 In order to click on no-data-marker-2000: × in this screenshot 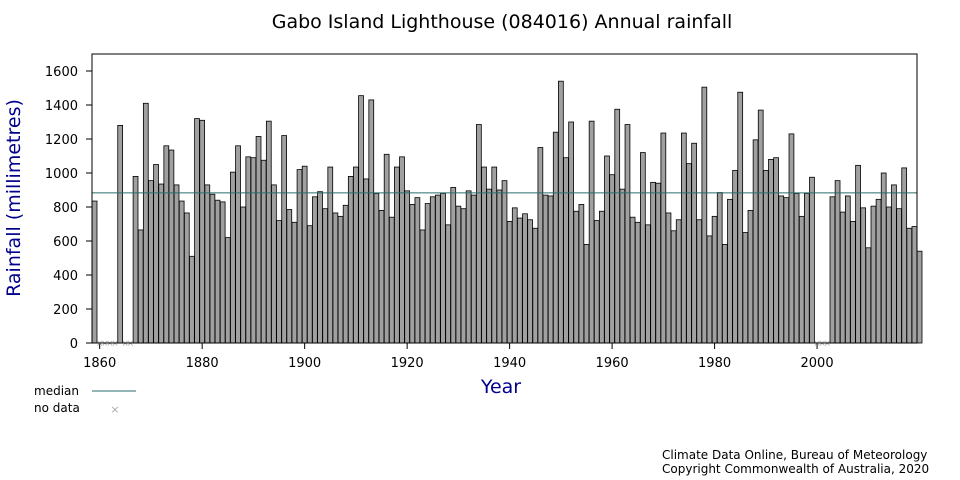, I will do `click(817, 344)`.